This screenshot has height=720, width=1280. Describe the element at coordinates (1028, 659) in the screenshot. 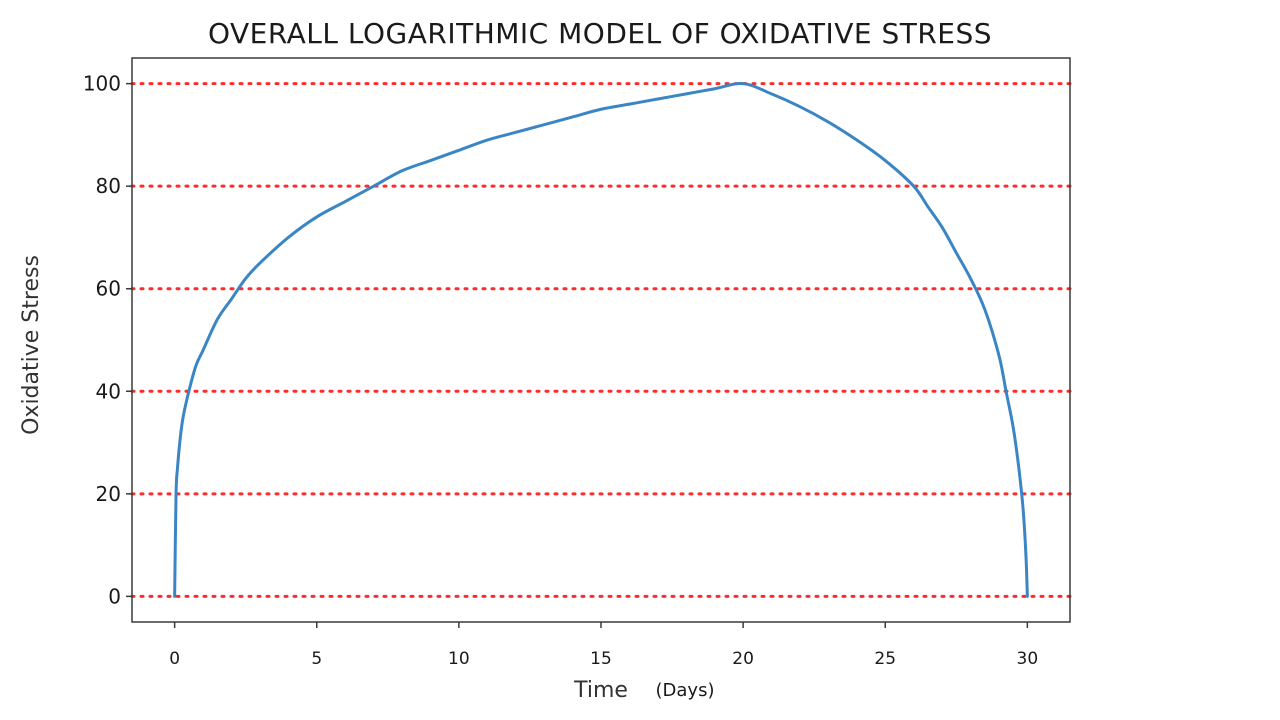

I see `x-tick-label: 30` at that location.